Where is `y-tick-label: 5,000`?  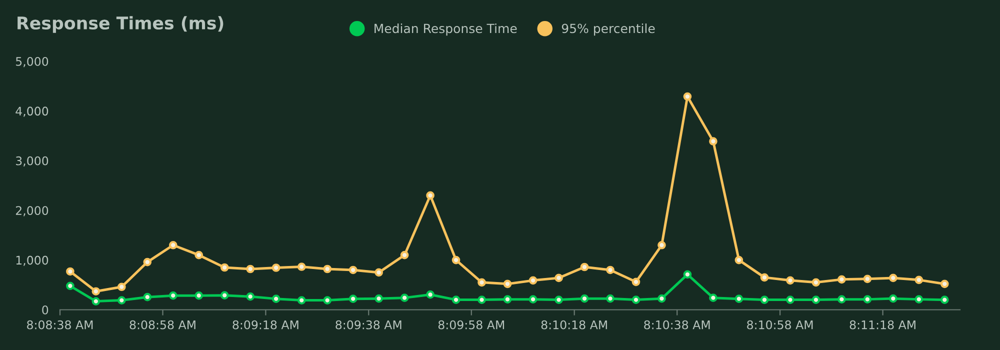
y-tick-label: 5,000 is located at coordinates (32, 62).